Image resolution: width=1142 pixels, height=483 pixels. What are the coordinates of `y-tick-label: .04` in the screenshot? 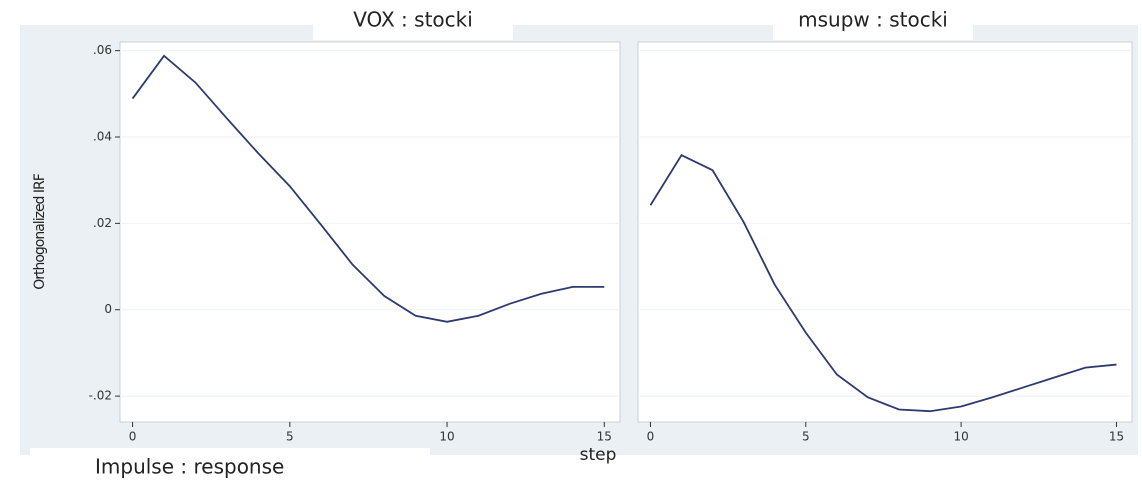 It's located at (102, 137).